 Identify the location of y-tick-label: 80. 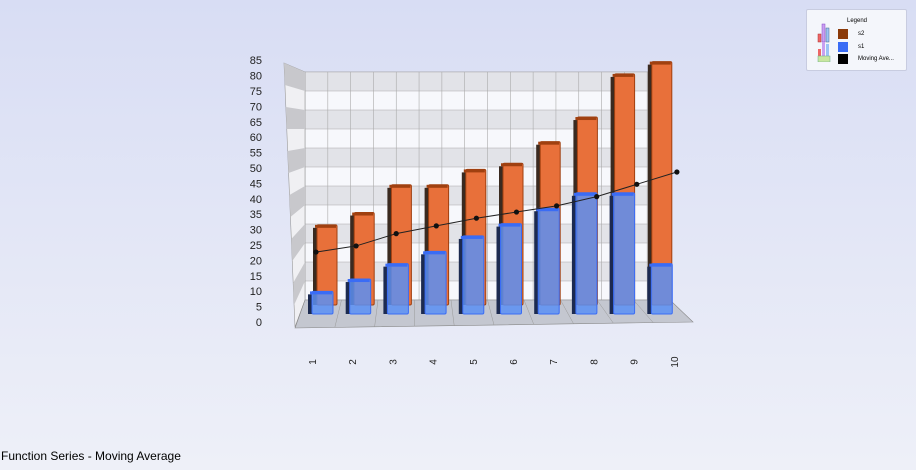
(256, 77).